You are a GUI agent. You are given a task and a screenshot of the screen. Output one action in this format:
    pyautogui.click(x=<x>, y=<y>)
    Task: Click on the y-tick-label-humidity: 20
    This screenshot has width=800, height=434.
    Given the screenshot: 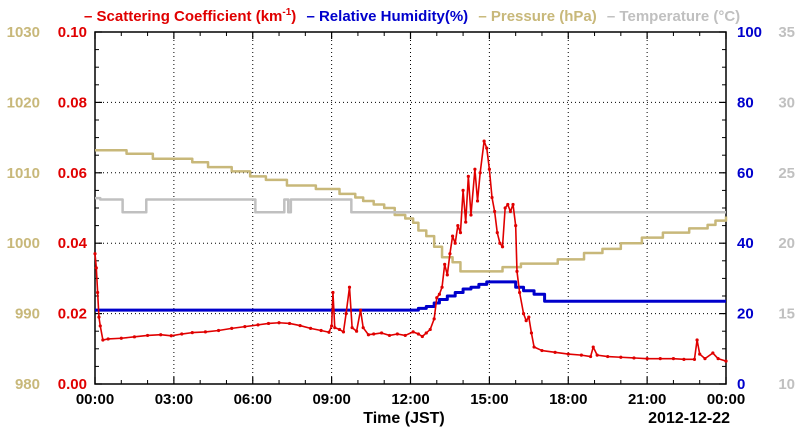 What is the action you would take?
    pyautogui.click(x=745, y=314)
    